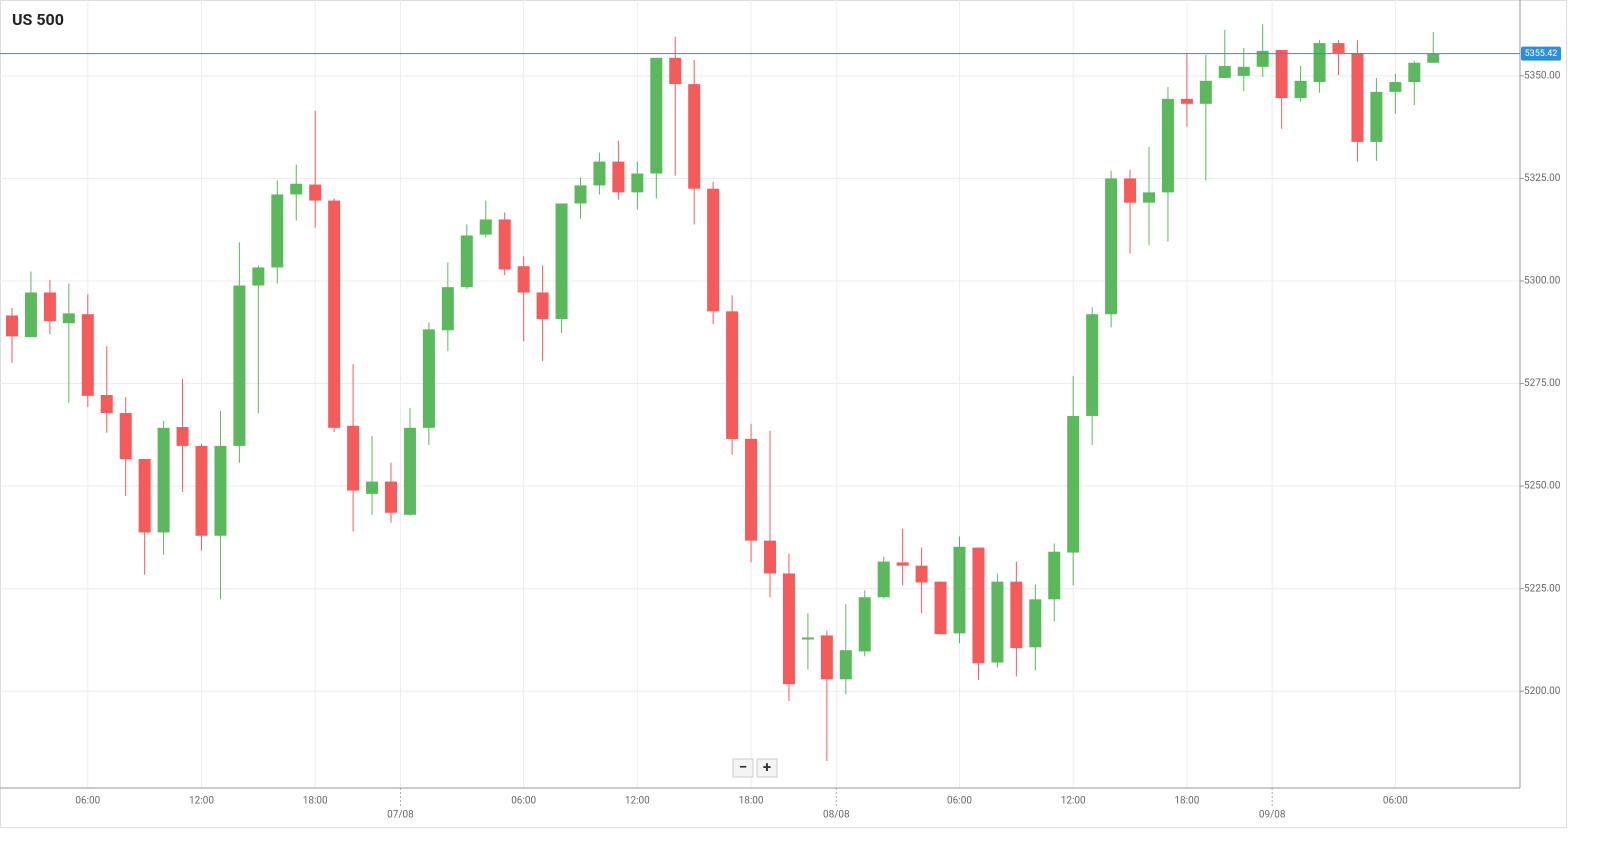 The height and width of the screenshot is (845, 1600). I want to click on chart-title: US 500, so click(38, 19).